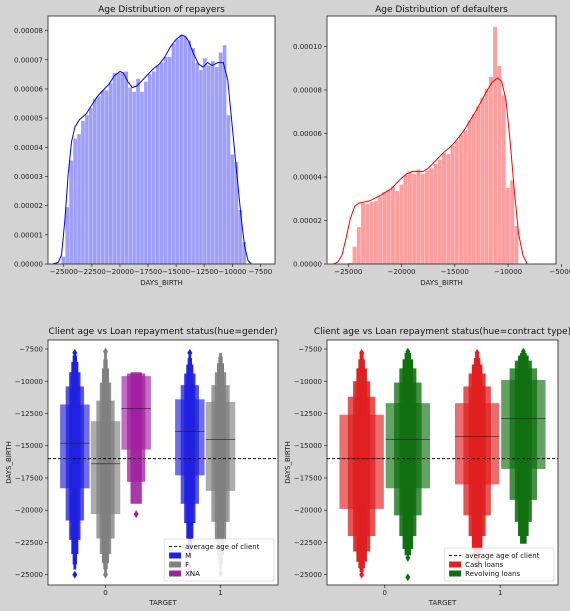 The width and height of the screenshot is (570, 611). I want to click on x-tick-label: −10000, so click(508, 272).